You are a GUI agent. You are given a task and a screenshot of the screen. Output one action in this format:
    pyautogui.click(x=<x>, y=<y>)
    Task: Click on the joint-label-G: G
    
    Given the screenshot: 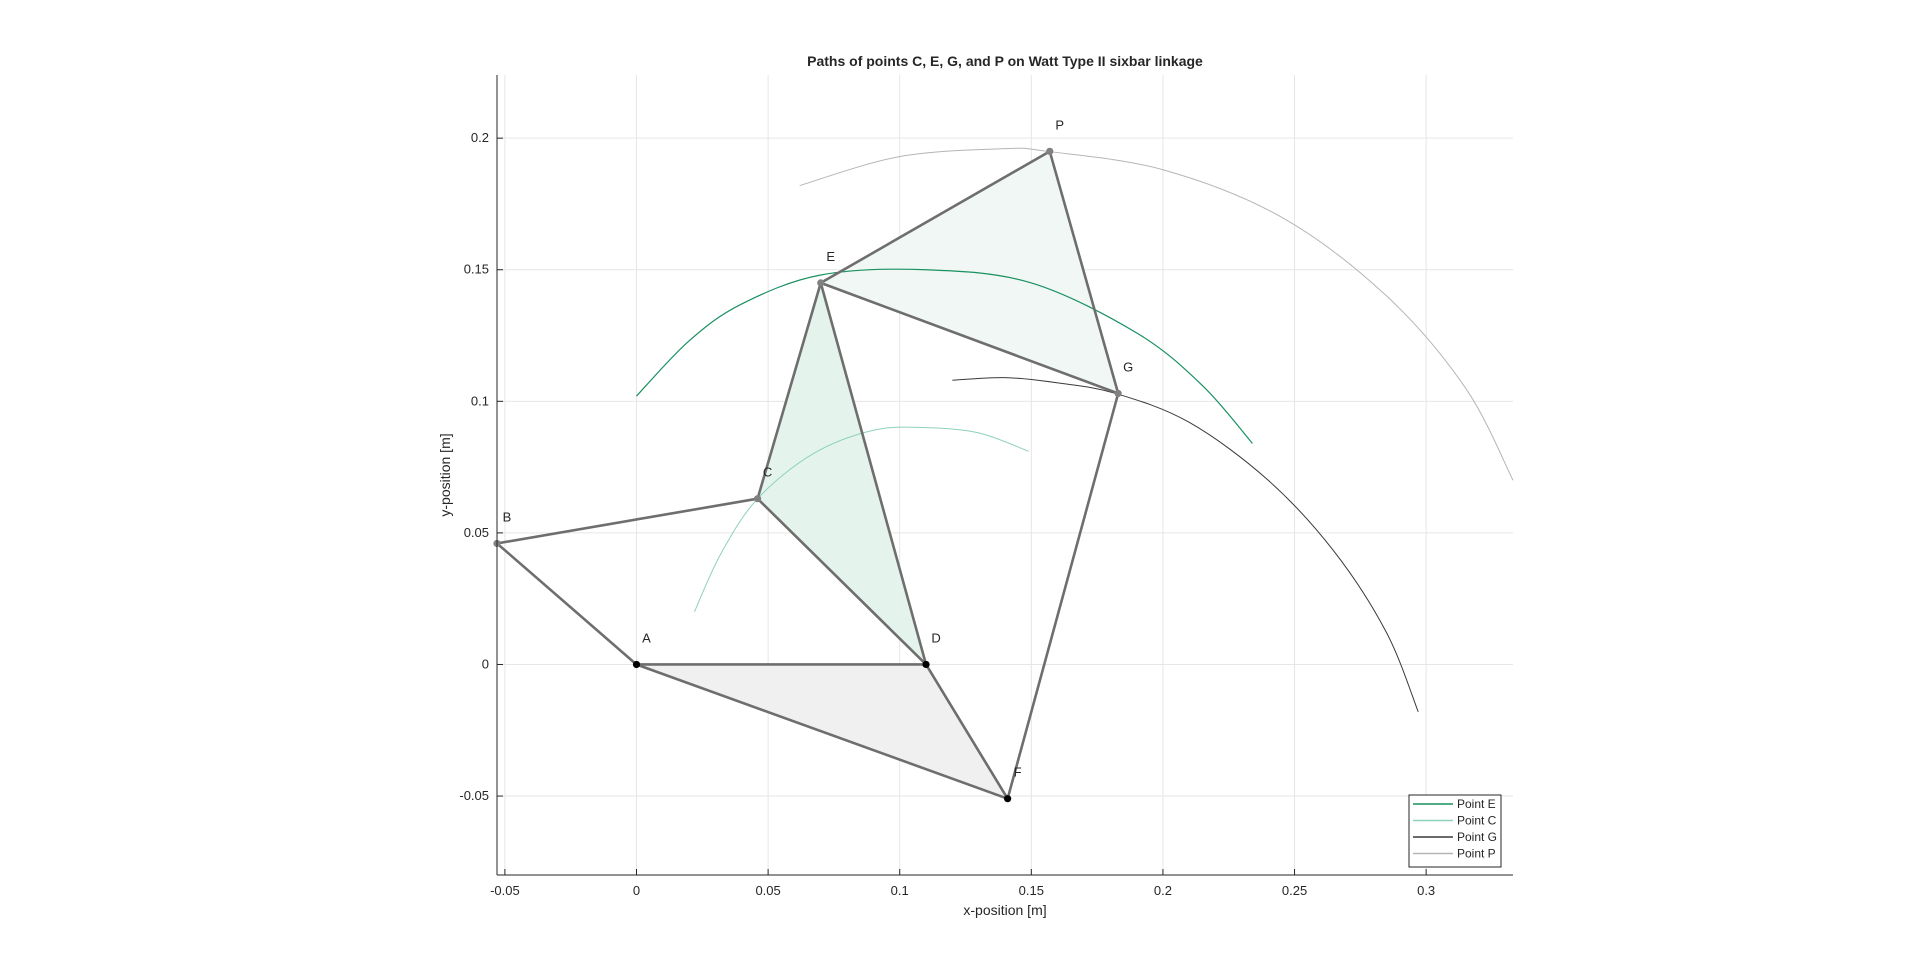 What is the action you would take?
    pyautogui.click(x=1128, y=366)
    